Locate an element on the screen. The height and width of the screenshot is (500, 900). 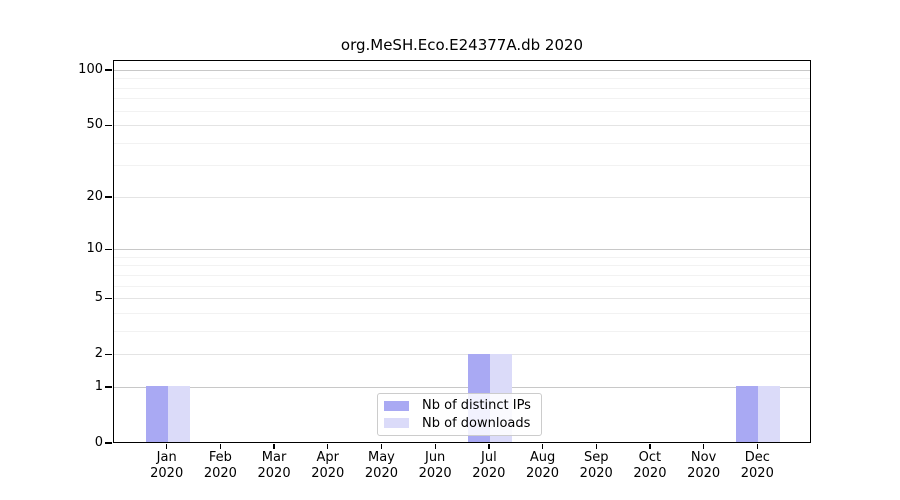
x-tick-label: Oct 2020 is located at coordinates (650, 466).